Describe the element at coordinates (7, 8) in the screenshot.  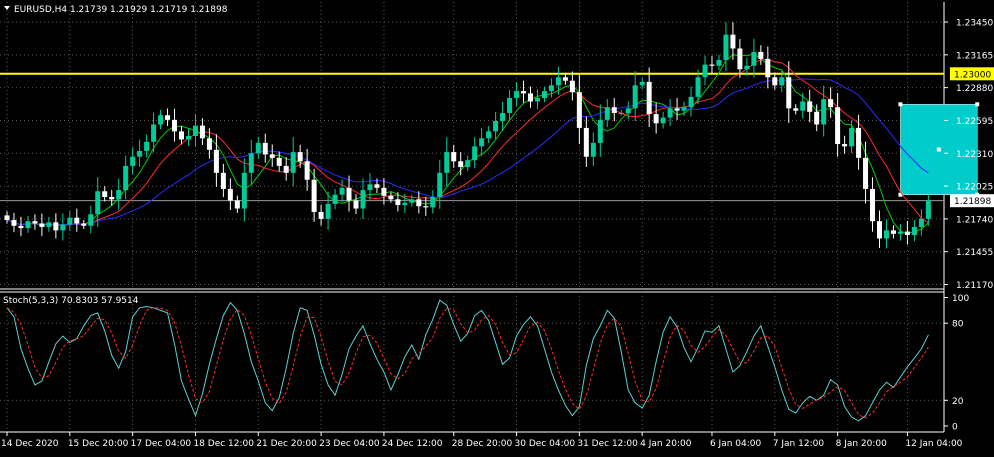
I see `header-arrow-icon` at that location.